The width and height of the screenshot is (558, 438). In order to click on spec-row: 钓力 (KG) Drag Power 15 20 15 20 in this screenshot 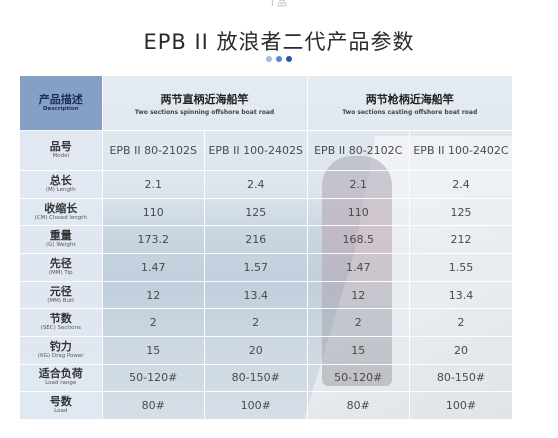, I will do `click(266, 350)`.